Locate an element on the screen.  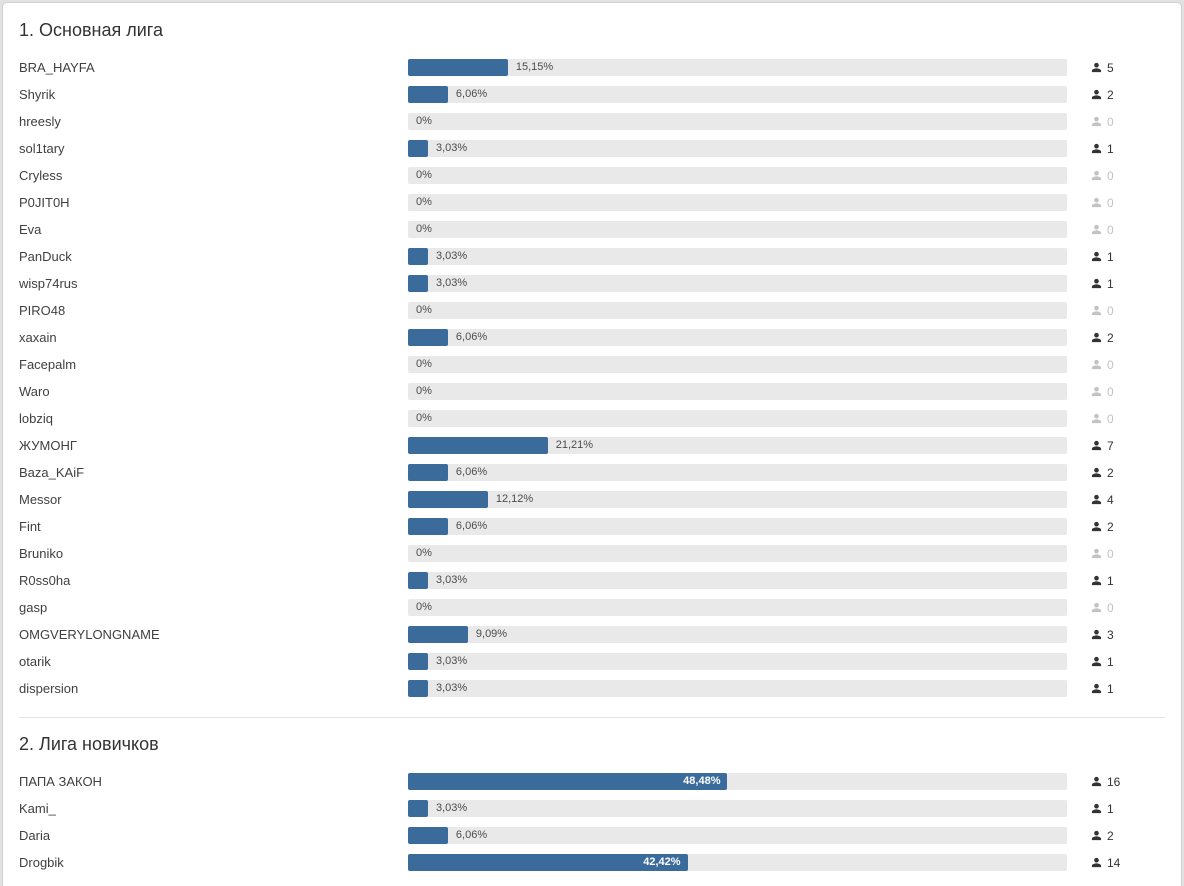
vote-bar-track: 42,42% is located at coordinates (737, 862).